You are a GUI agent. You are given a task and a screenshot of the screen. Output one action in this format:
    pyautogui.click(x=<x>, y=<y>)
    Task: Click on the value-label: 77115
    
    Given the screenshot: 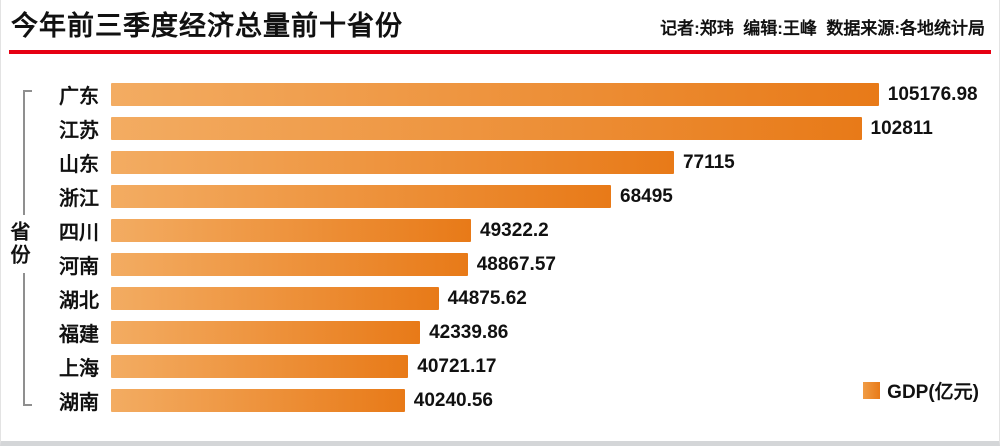 What is the action you would take?
    pyautogui.click(x=708, y=162)
    